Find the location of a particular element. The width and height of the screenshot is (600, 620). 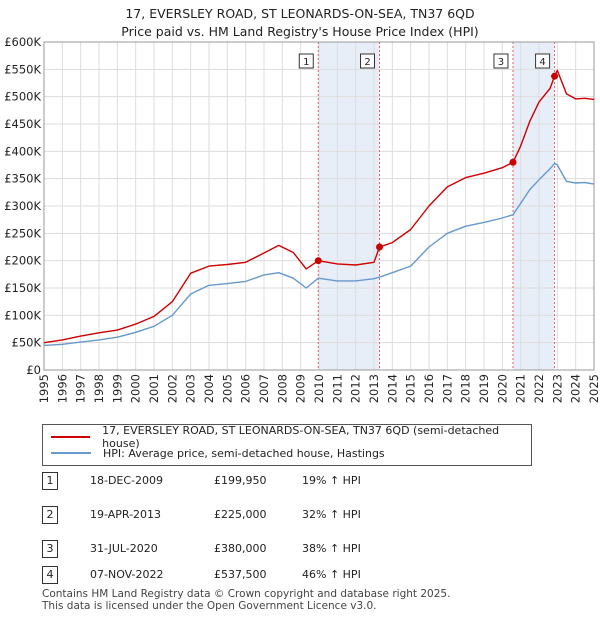

sale-price: £225,000 is located at coordinates (240, 514).